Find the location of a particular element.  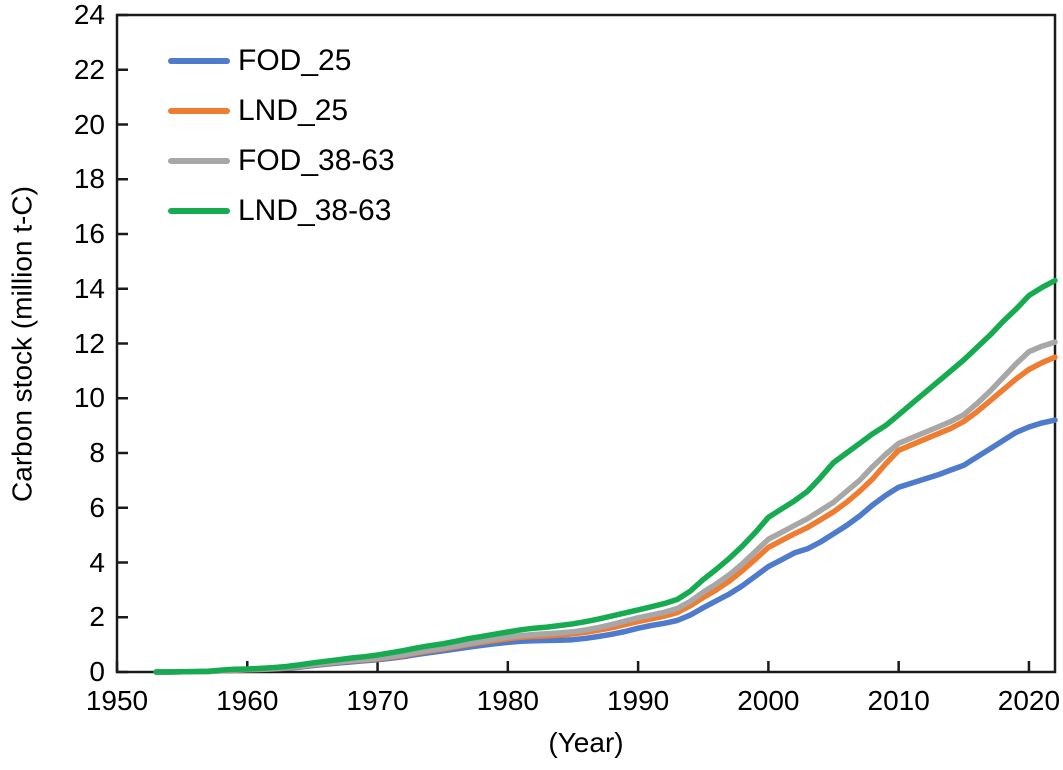

x-tick-label: 2010 is located at coordinates (898, 700).